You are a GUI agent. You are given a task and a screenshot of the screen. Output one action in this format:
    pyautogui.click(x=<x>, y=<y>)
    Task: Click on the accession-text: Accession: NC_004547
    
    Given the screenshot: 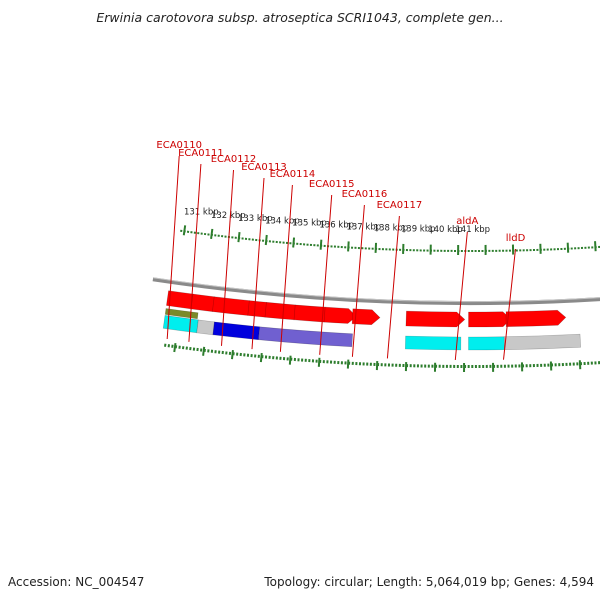 What is the action you would take?
    pyautogui.click(x=76, y=582)
    